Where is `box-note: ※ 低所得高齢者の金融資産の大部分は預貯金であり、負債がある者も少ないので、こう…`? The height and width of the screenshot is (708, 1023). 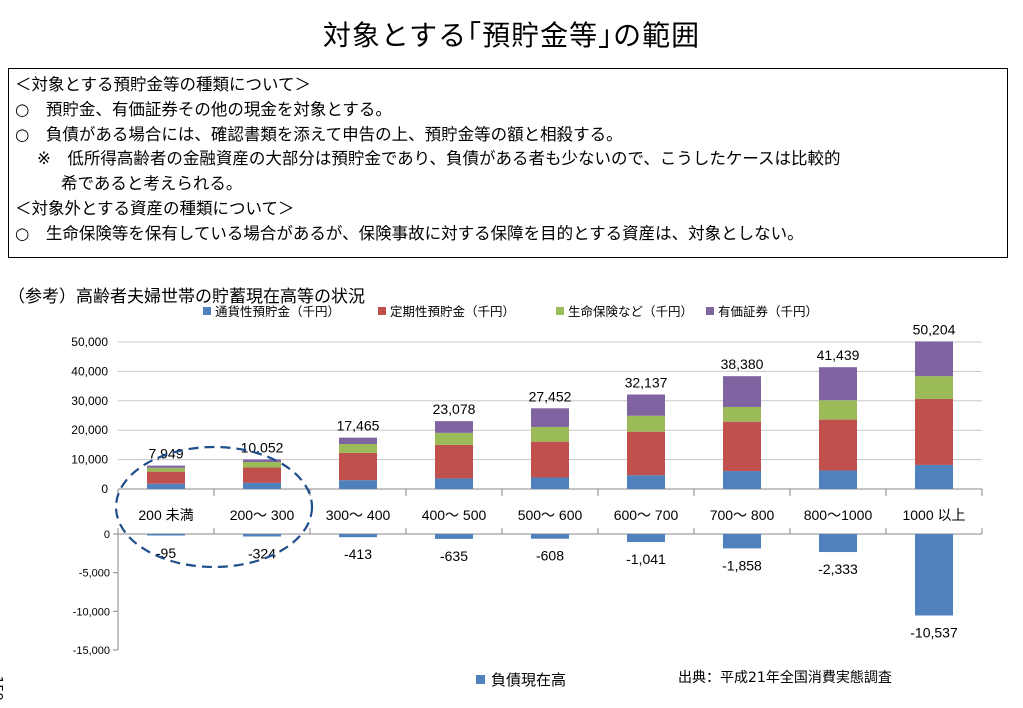
box-note: ※ 低所得高齢者の金融資産の大部分は預貯金であり、負債がある者も少ないので、こう… is located at coordinates (439, 159).